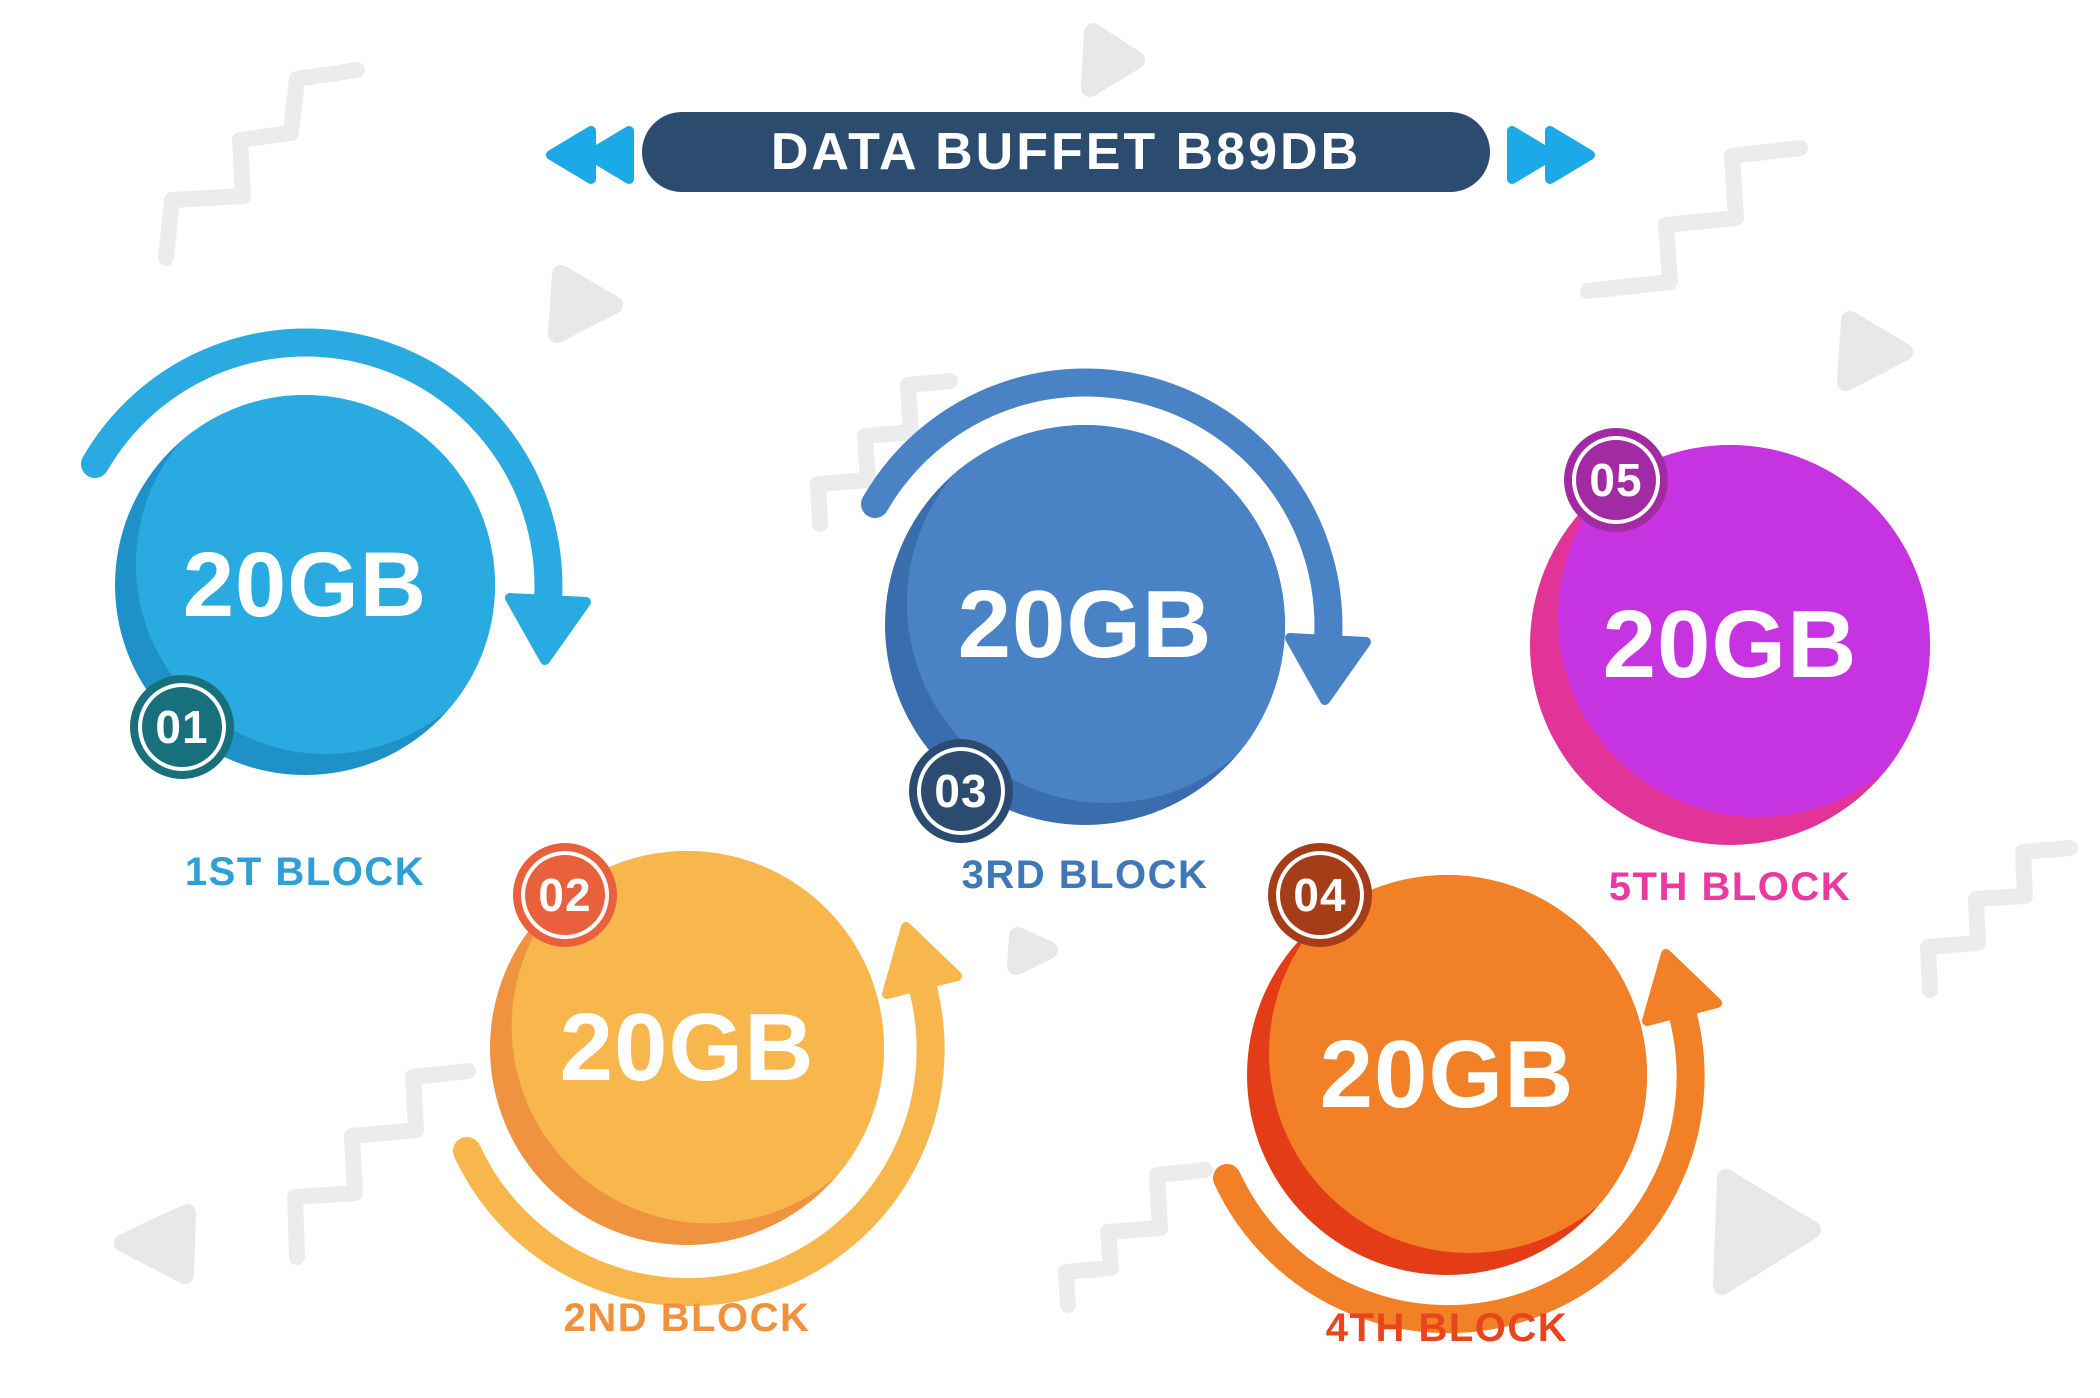 The width and height of the screenshot is (2100, 1398). I want to click on step-number: 02, so click(565, 895).